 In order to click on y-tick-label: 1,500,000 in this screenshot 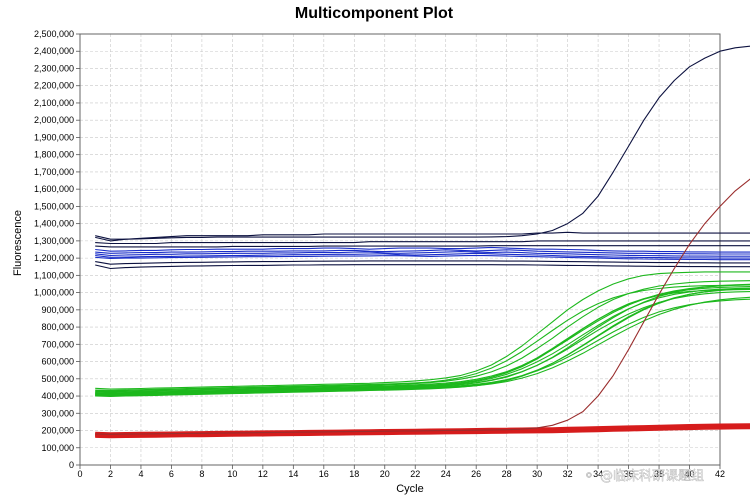, I will do `click(54, 206)`.